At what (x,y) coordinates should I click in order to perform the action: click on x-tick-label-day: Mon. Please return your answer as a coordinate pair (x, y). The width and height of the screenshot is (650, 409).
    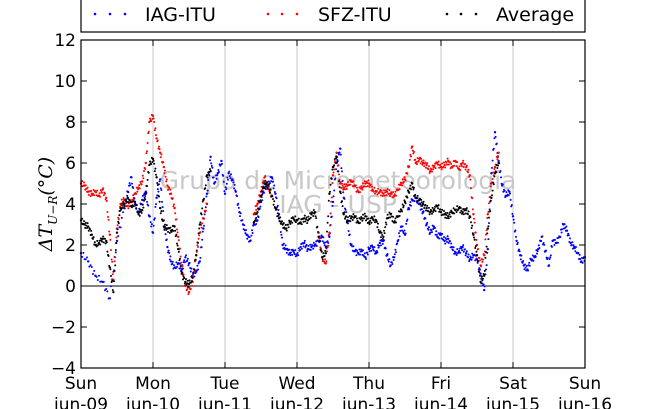
    Looking at the image, I should click on (153, 384).